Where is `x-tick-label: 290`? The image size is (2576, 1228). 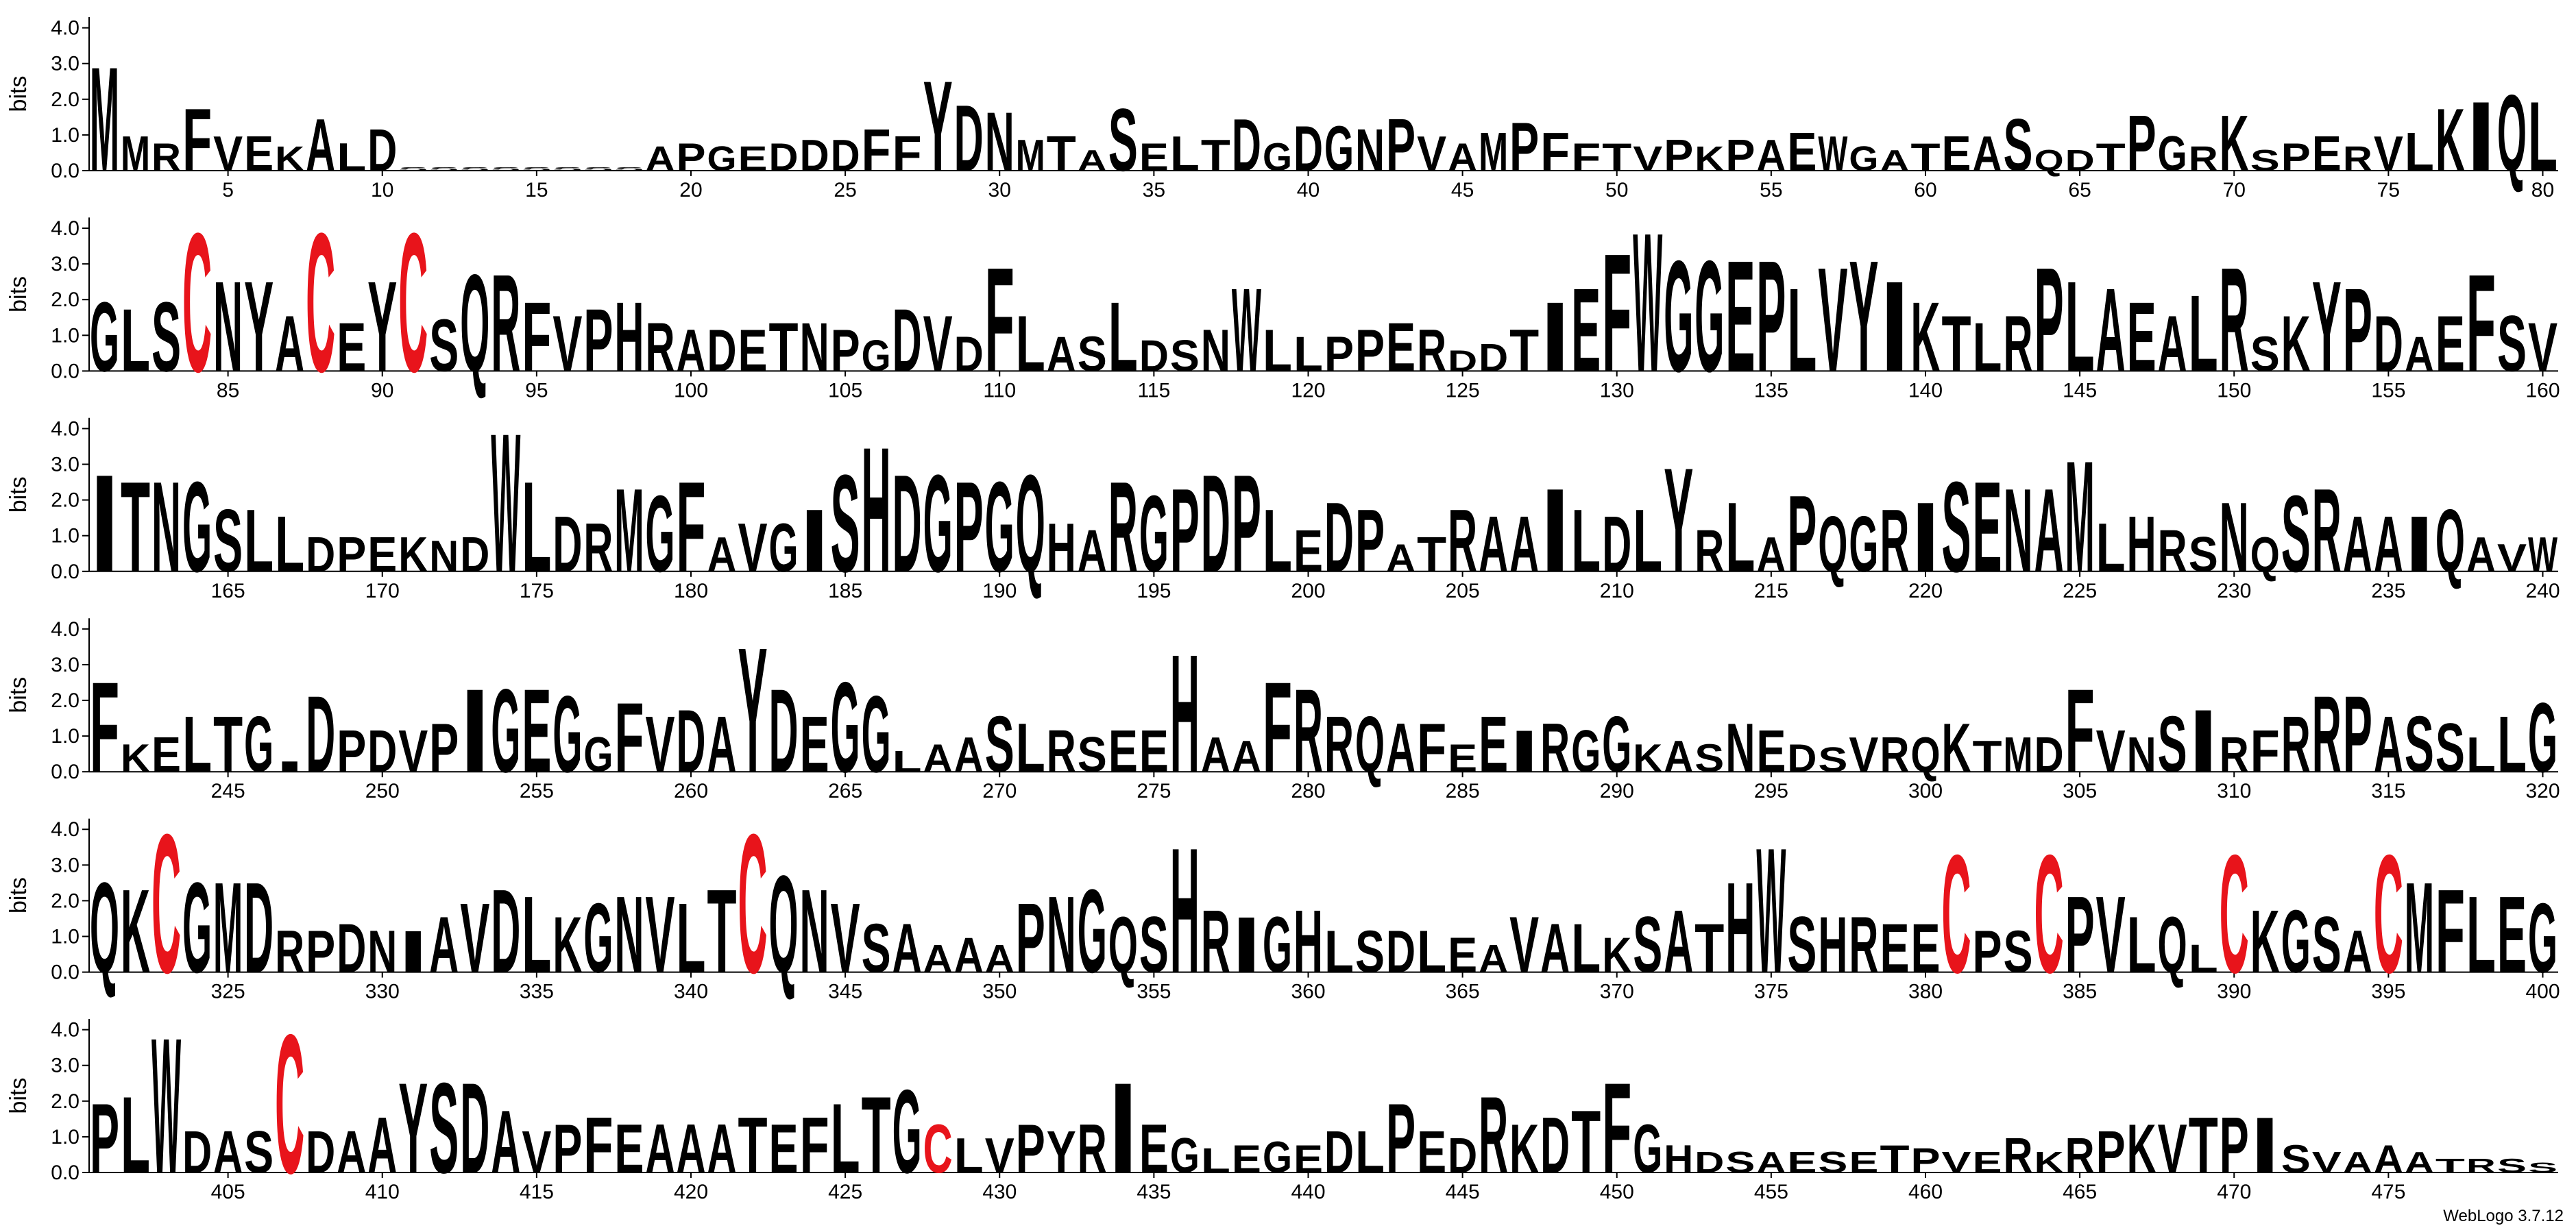 x-tick-label: 290 is located at coordinates (1617, 791).